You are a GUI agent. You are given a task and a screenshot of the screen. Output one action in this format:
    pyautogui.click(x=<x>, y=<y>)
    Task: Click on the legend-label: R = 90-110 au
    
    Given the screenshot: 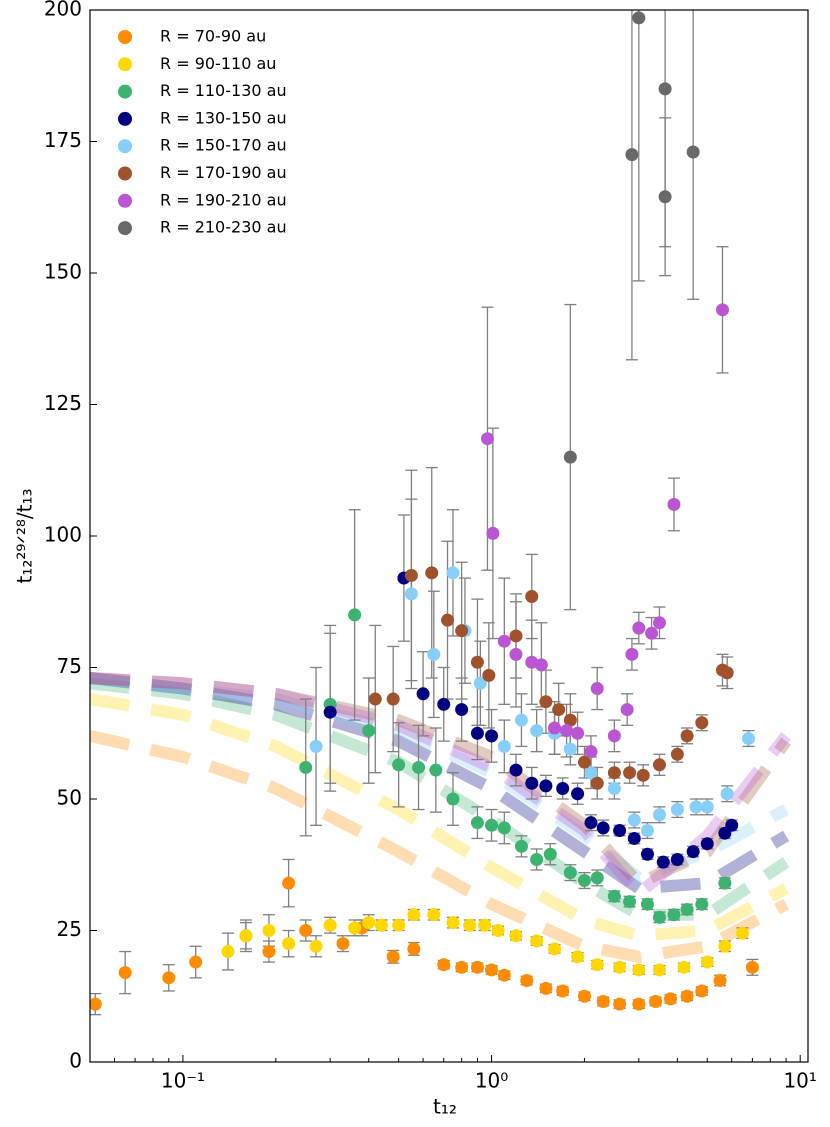 What is the action you would take?
    pyautogui.click(x=218, y=63)
    